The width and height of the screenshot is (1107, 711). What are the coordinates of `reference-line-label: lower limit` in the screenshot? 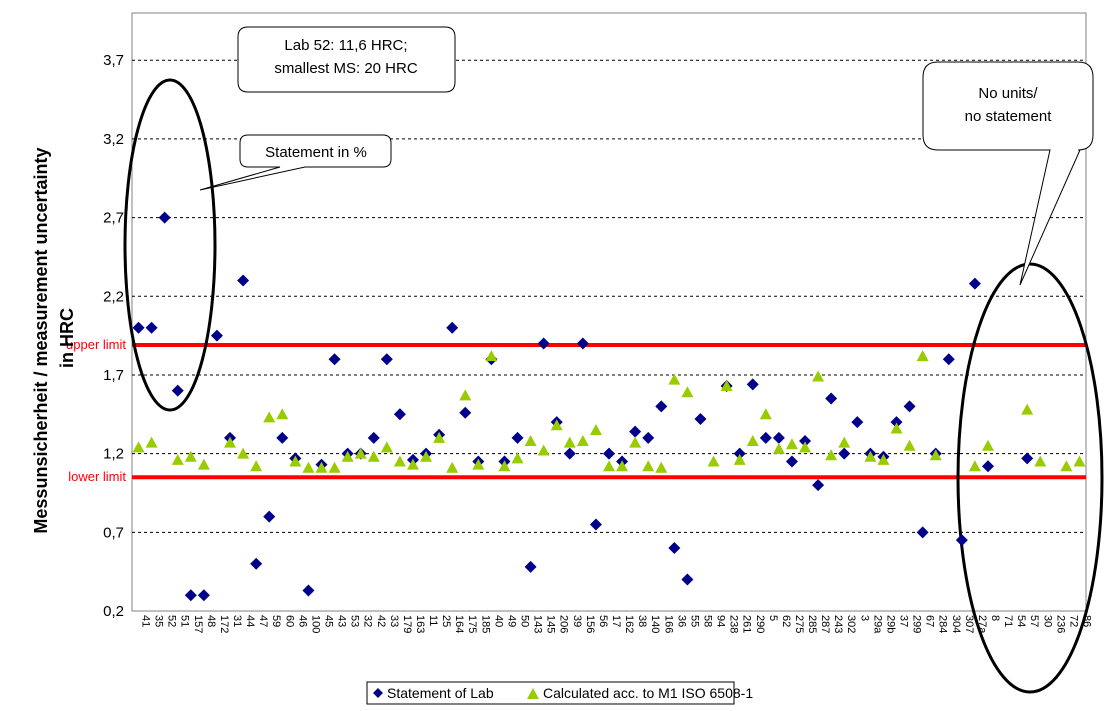 It's located at (97, 476).